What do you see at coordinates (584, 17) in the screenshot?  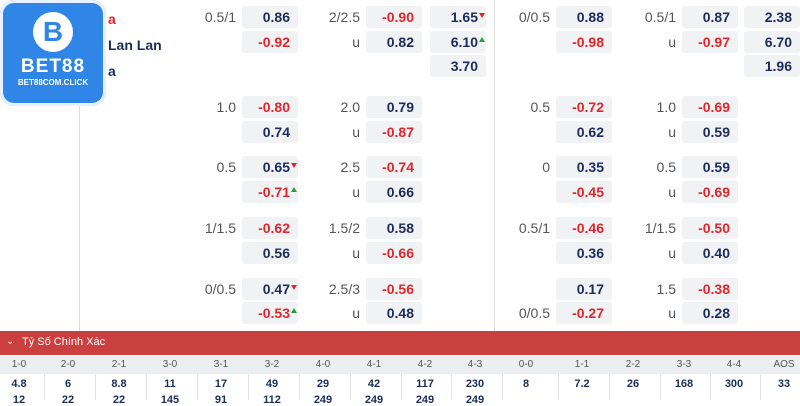 I see `odds-cell: 0.88` at bounding box center [584, 17].